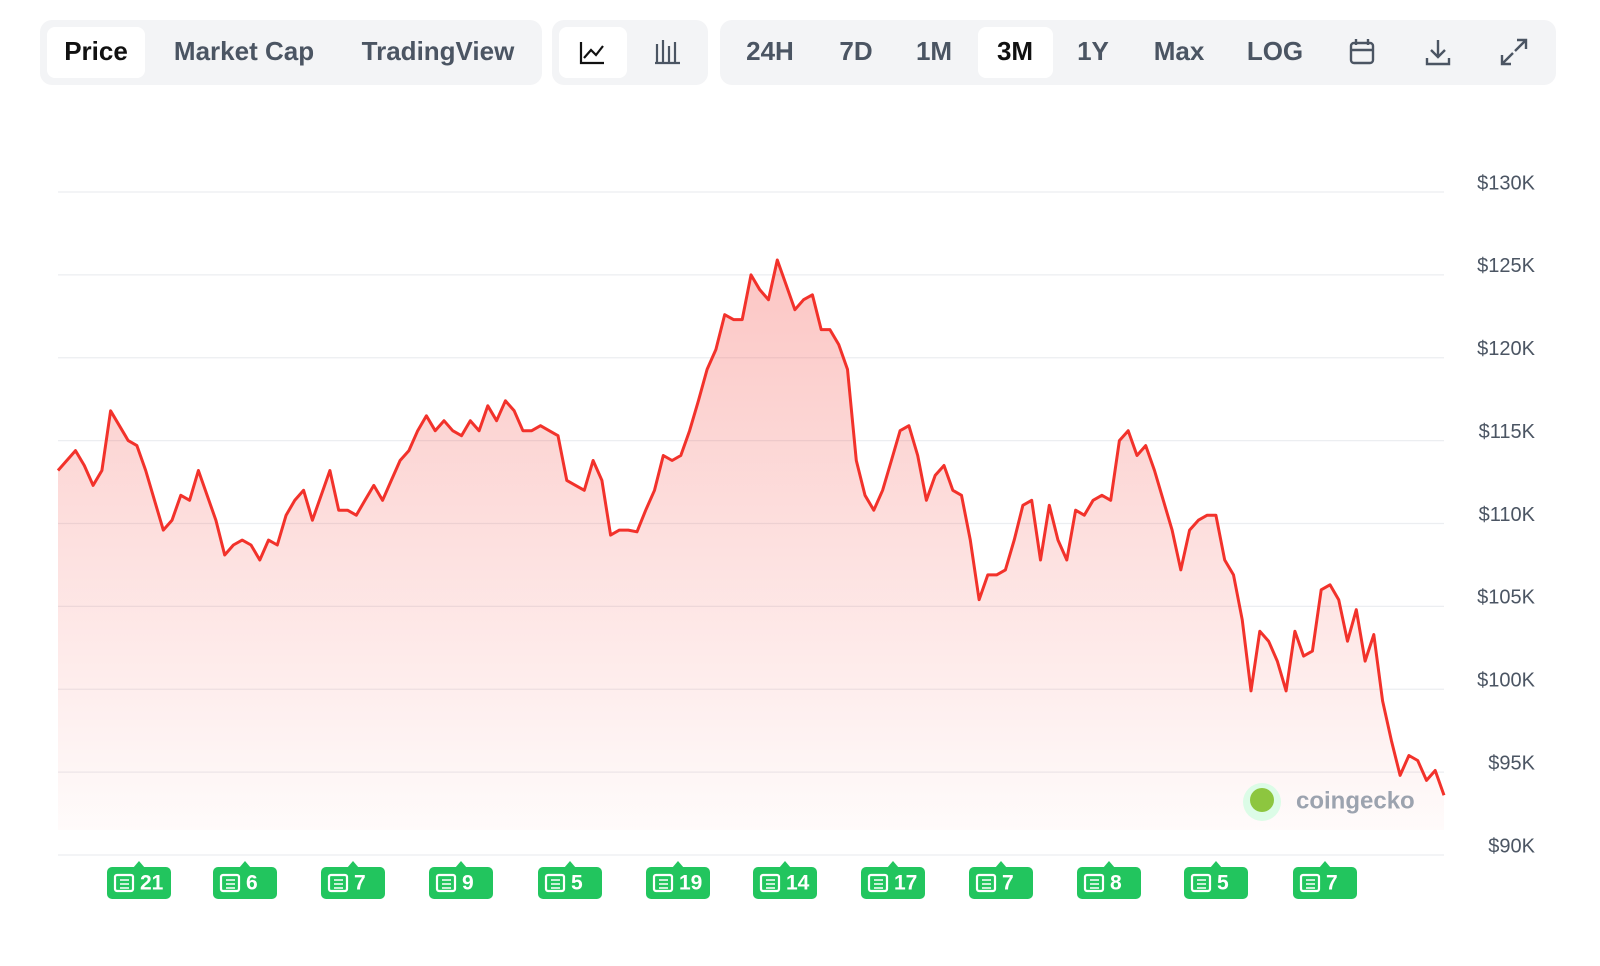 This screenshot has height=966, width=1600. Describe the element at coordinates (855, 51) in the screenshot. I see `range-tab: 7D` at that location.